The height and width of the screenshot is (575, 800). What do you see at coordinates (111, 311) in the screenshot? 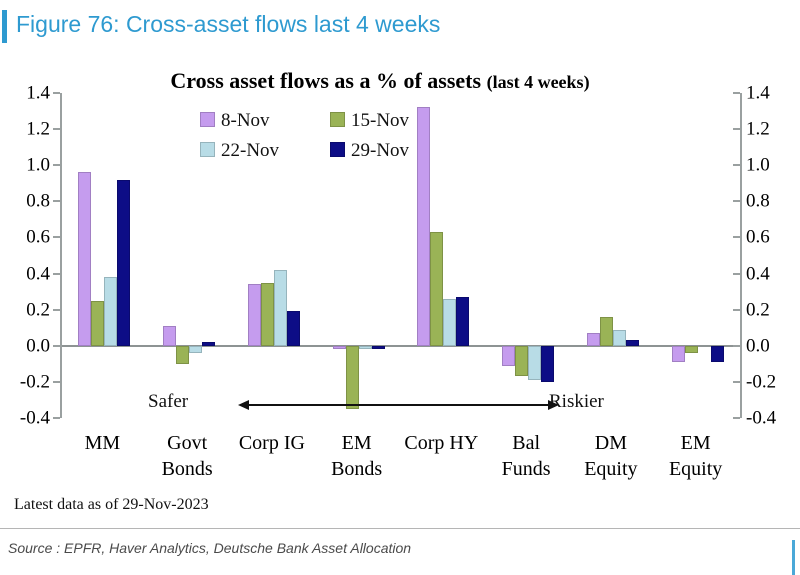
I see `bar-22-Nov-MM` at bounding box center [111, 311].